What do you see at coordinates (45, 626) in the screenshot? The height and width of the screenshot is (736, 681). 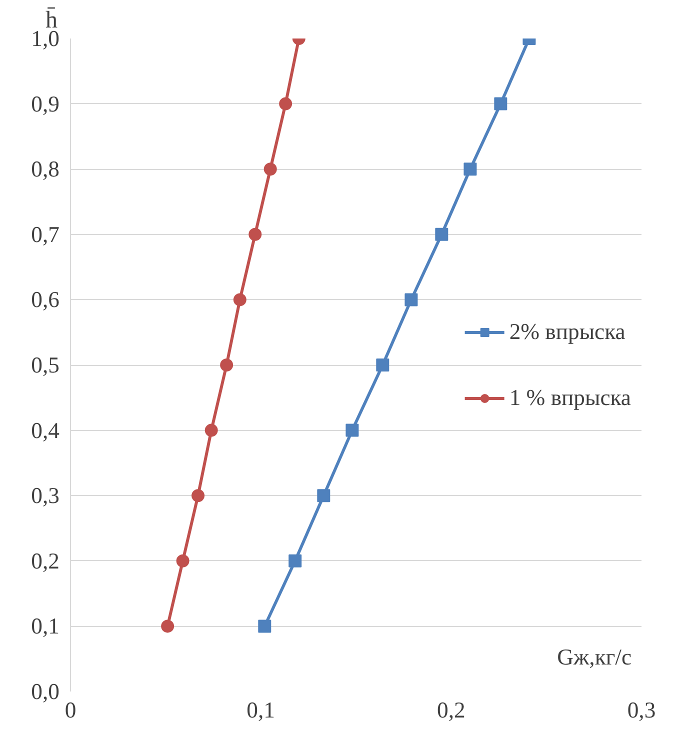 I see `y-tick-label: 0,1` at bounding box center [45, 626].